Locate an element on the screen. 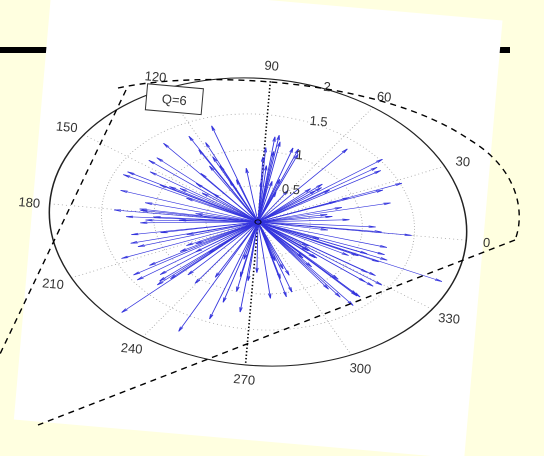 This screenshot has width=544, height=456. angle-tick-label: 270 is located at coordinates (244, 379).